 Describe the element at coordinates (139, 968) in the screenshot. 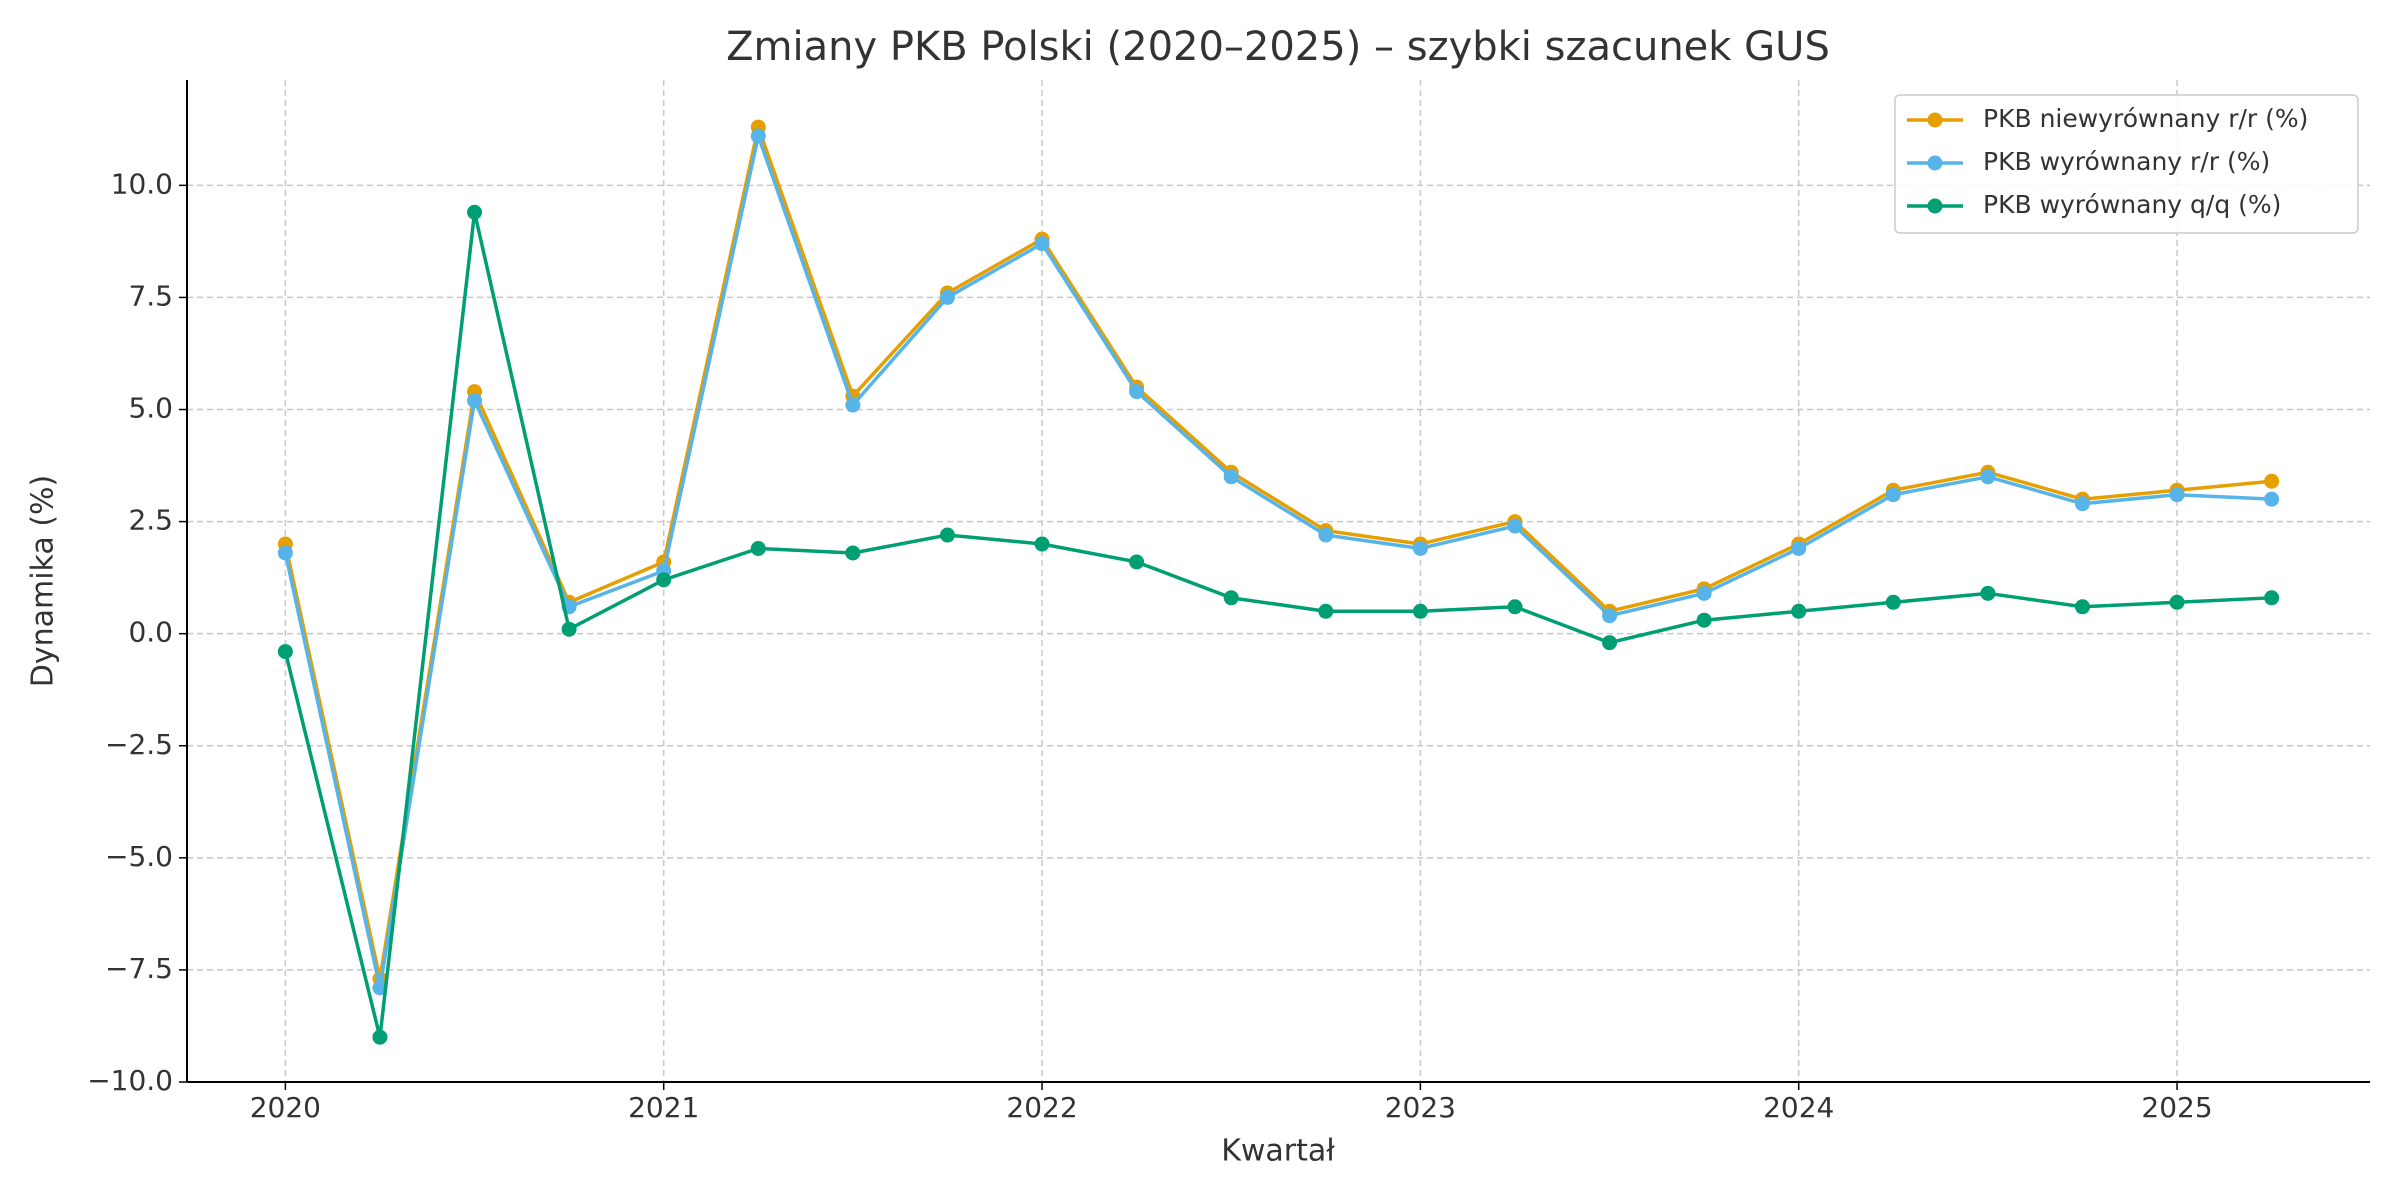

I see `y-tick-label: −7.5` at that location.